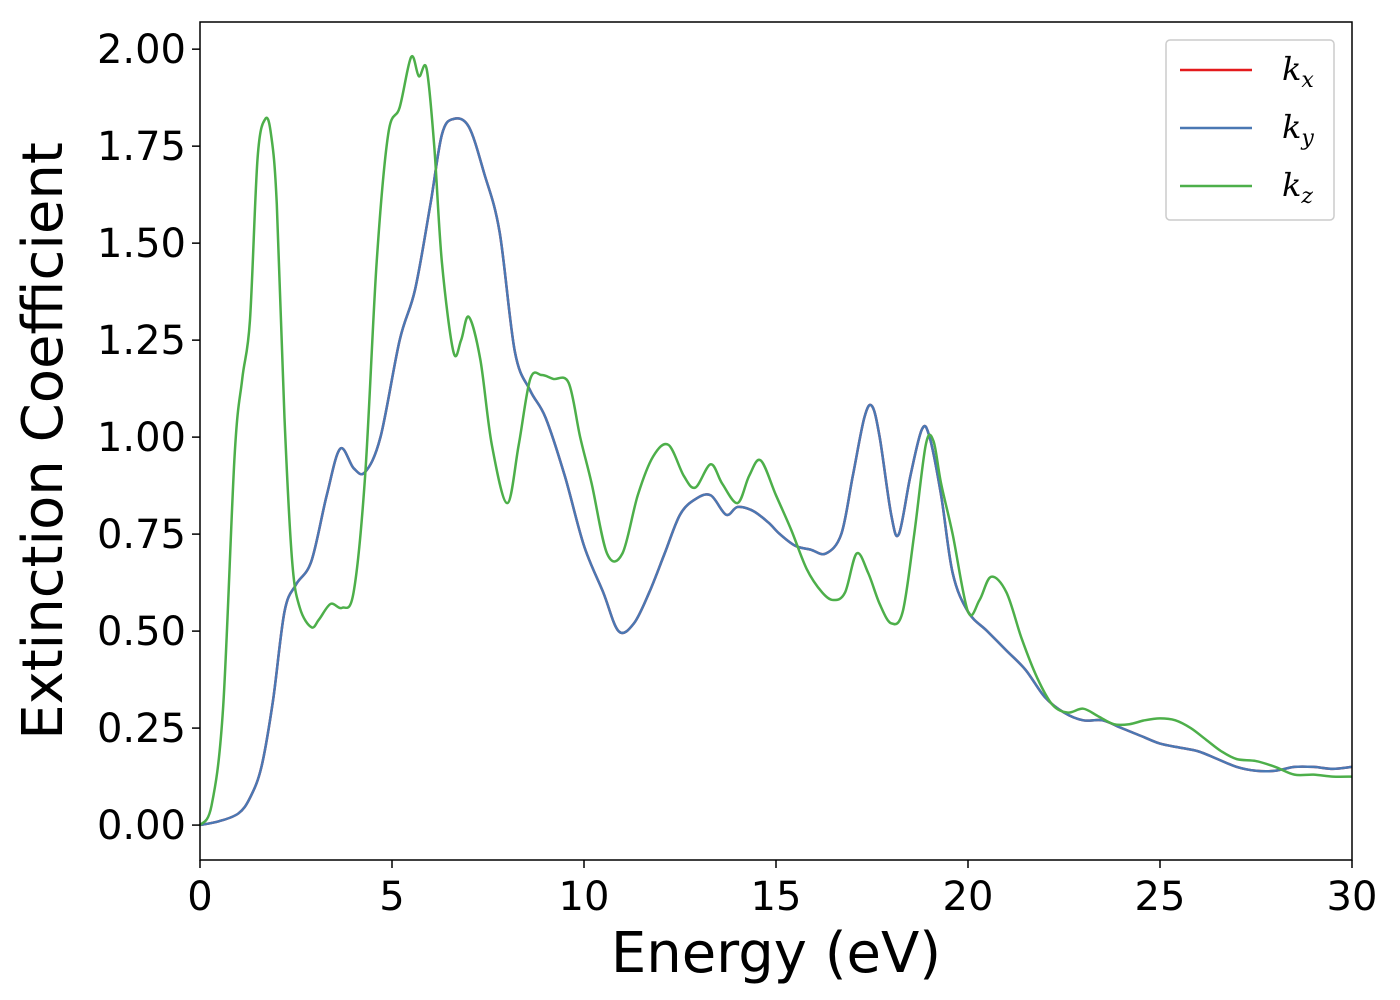 The width and height of the screenshot is (1400, 1000). I want to click on legend-label-kz: kz, so click(1297, 187).